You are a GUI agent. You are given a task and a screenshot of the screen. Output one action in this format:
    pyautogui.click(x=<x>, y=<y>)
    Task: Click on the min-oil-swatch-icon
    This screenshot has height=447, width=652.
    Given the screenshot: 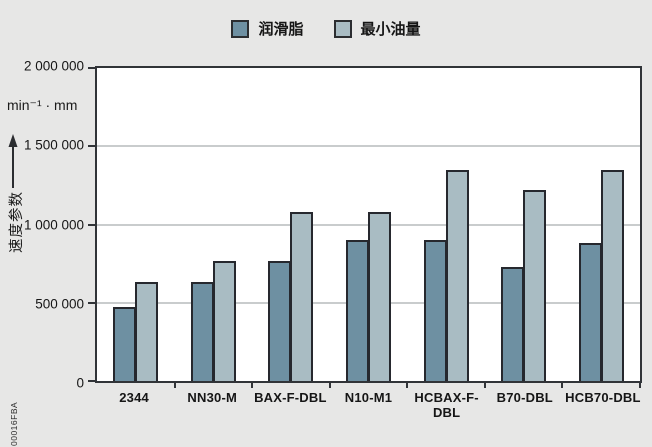 What is the action you would take?
    pyautogui.click(x=342, y=28)
    